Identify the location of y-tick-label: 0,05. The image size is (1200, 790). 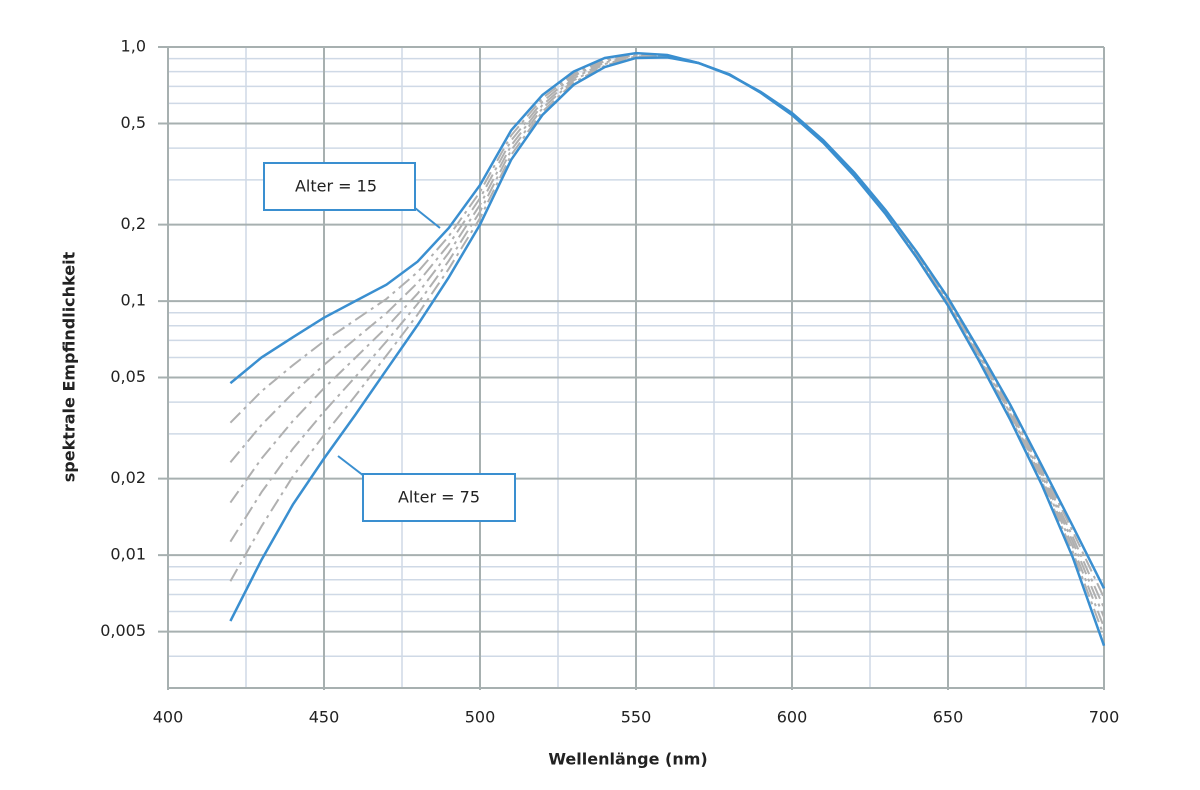
(128, 376).